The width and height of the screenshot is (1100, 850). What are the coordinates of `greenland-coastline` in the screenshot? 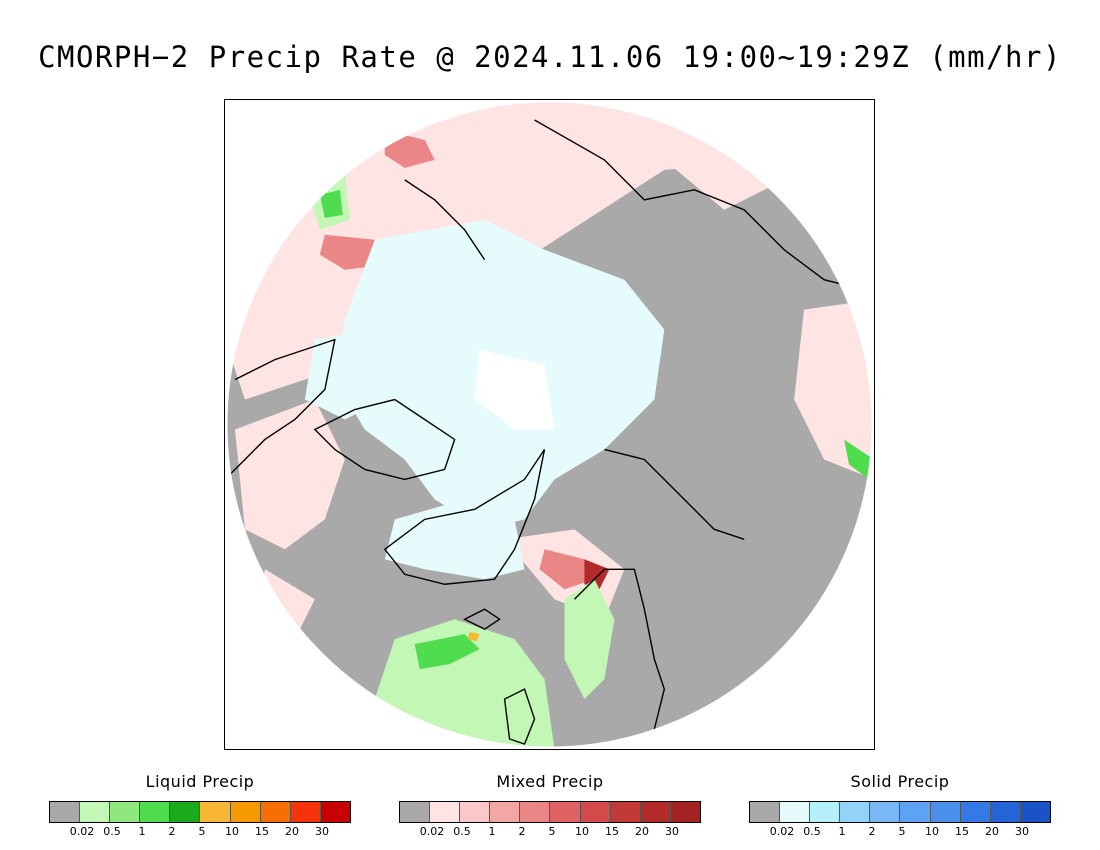 It's located at (464, 517).